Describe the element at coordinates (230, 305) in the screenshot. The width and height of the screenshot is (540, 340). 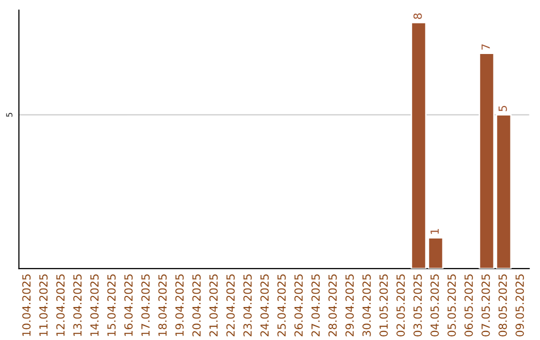
I see `x-tick-label: 22.04.2025` at that location.